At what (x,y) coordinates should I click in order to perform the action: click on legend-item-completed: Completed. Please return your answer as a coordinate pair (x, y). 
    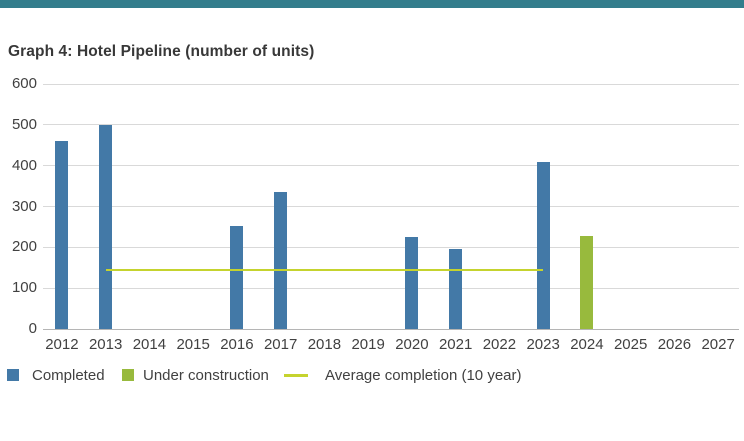
    Looking at the image, I should click on (56, 375).